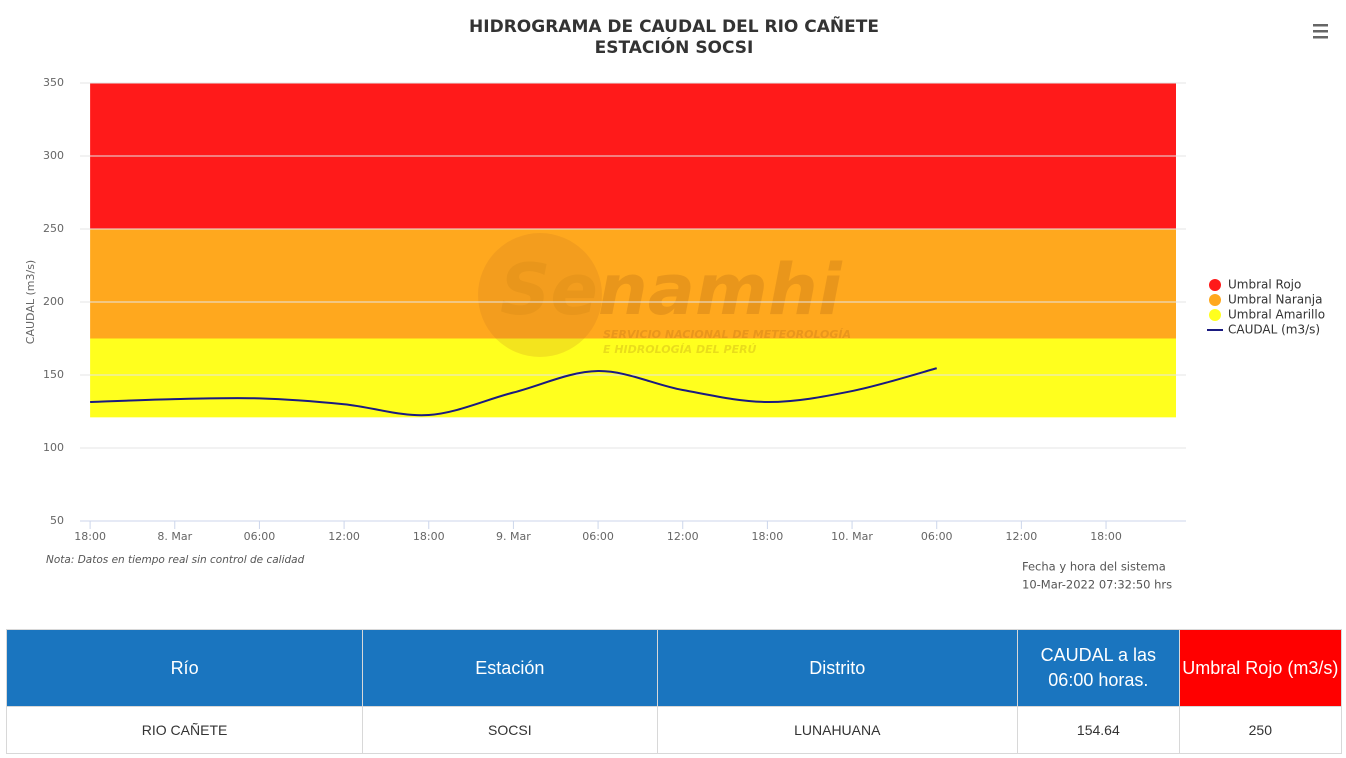 This screenshot has width=1346, height=758. I want to click on x-tick-label: 9. Mar, so click(513, 536).